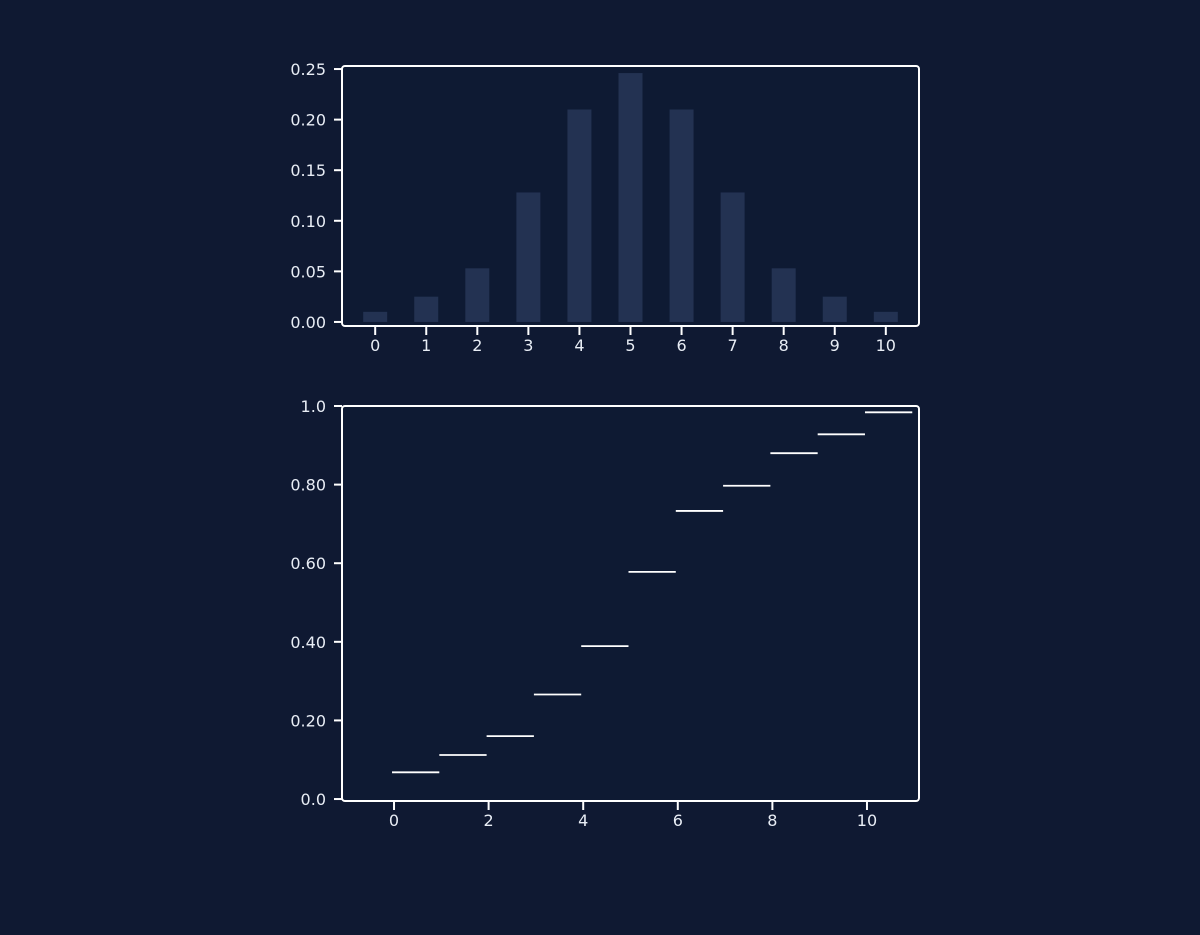 This screenshot has height=935, width=1200. Describe the element at coordinates (528, 345) in the screenshot. I see `x-tick-label: 3` at that location.